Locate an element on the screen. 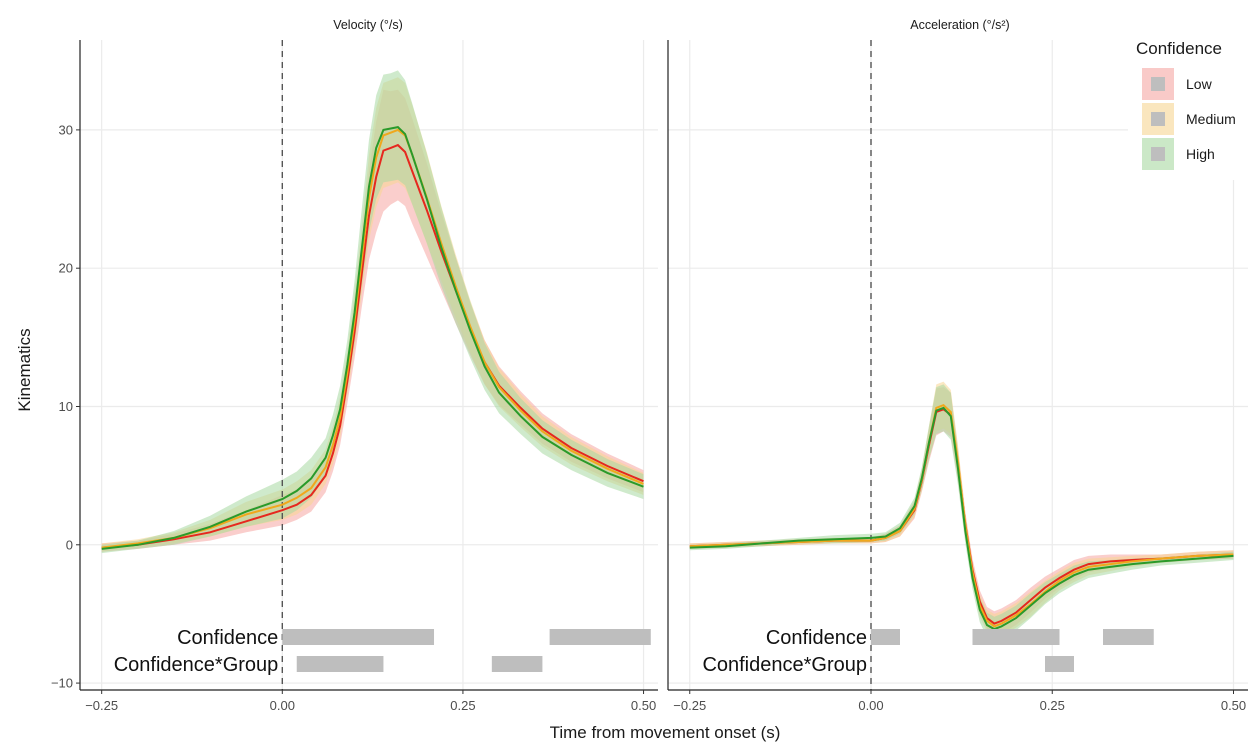 The height and width of the screenshot is (743, 1248). y-tick-label: 0 is located at coordinates (69, 544).